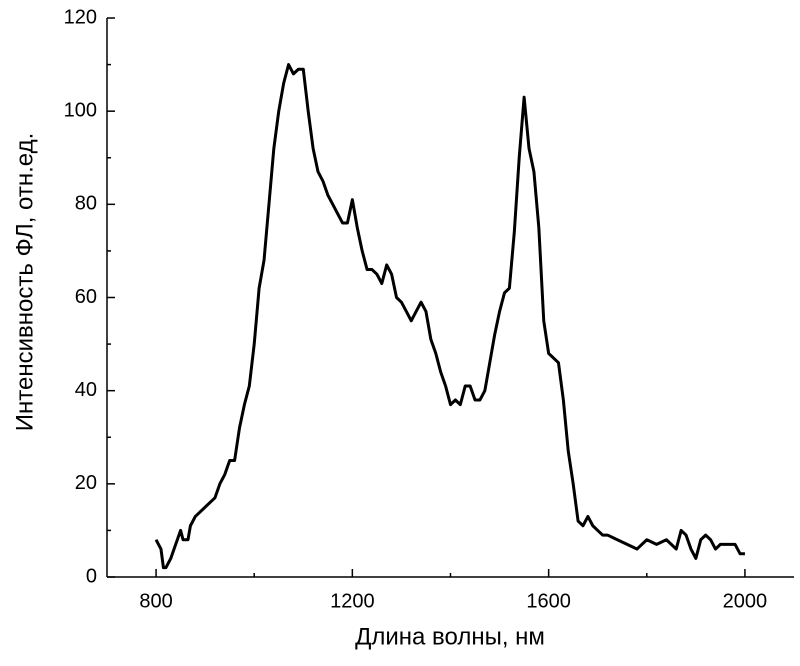 The height and width of the screenshot is (666, 800). I want to click on x-tick-label: 1600, so click(548, 601).